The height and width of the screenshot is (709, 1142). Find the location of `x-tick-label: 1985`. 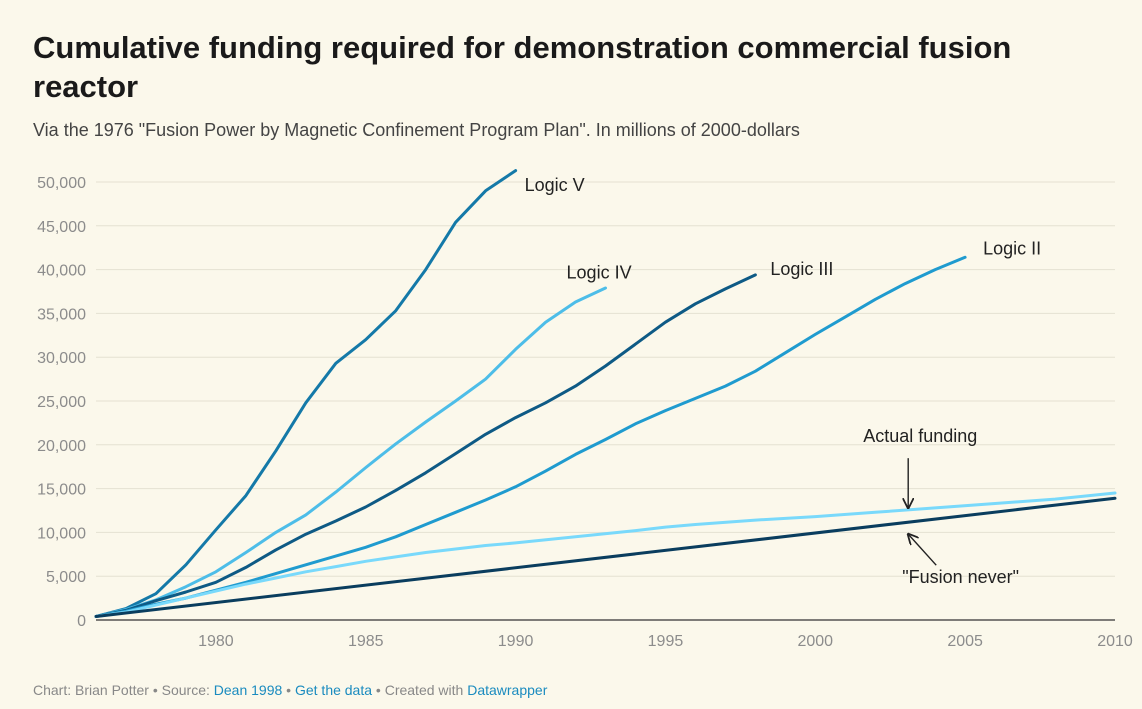

x-tick-label: 1985 is located at coordinates (366, 641).